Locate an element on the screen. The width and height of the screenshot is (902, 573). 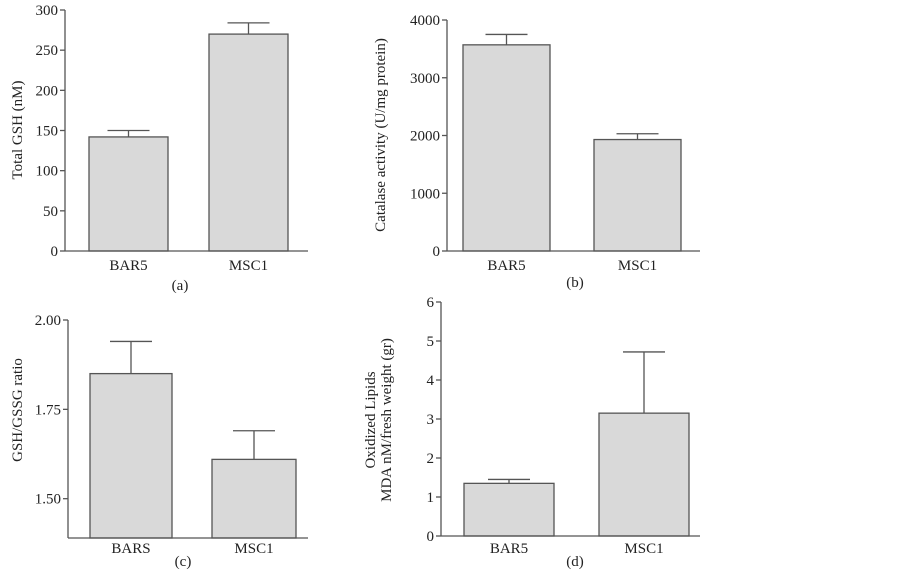
bar-bars is located at coordinates (131, 455).